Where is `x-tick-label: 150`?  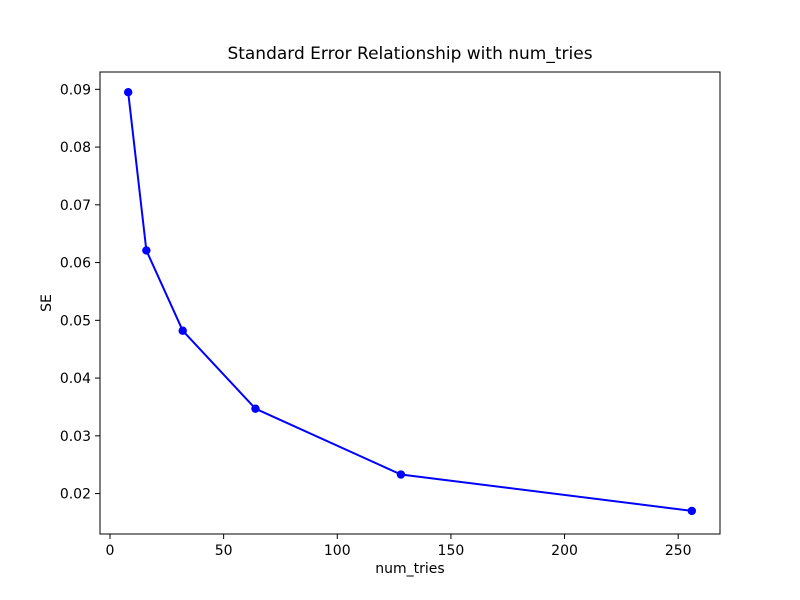 x-tick-label: 150 is located at coordinates (451, 551).